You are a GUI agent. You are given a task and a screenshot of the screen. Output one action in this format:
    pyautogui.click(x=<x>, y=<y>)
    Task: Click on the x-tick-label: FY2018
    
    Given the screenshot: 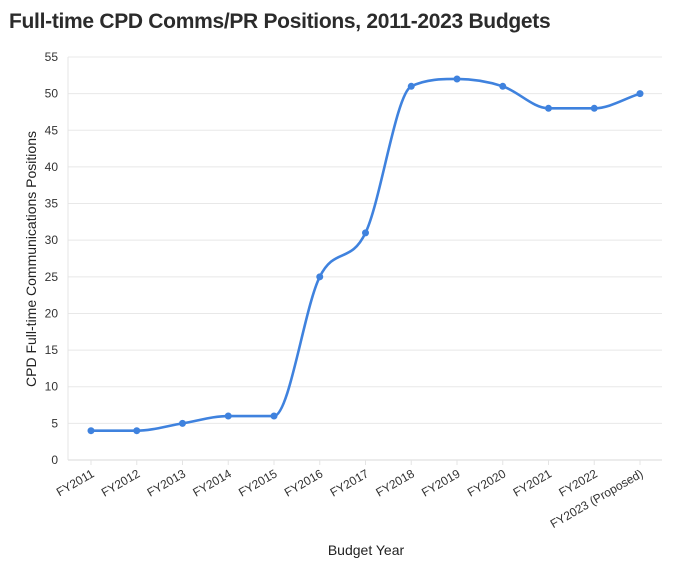 What is the action you would take?
    pyautogui.click(x=395, y=482)
    